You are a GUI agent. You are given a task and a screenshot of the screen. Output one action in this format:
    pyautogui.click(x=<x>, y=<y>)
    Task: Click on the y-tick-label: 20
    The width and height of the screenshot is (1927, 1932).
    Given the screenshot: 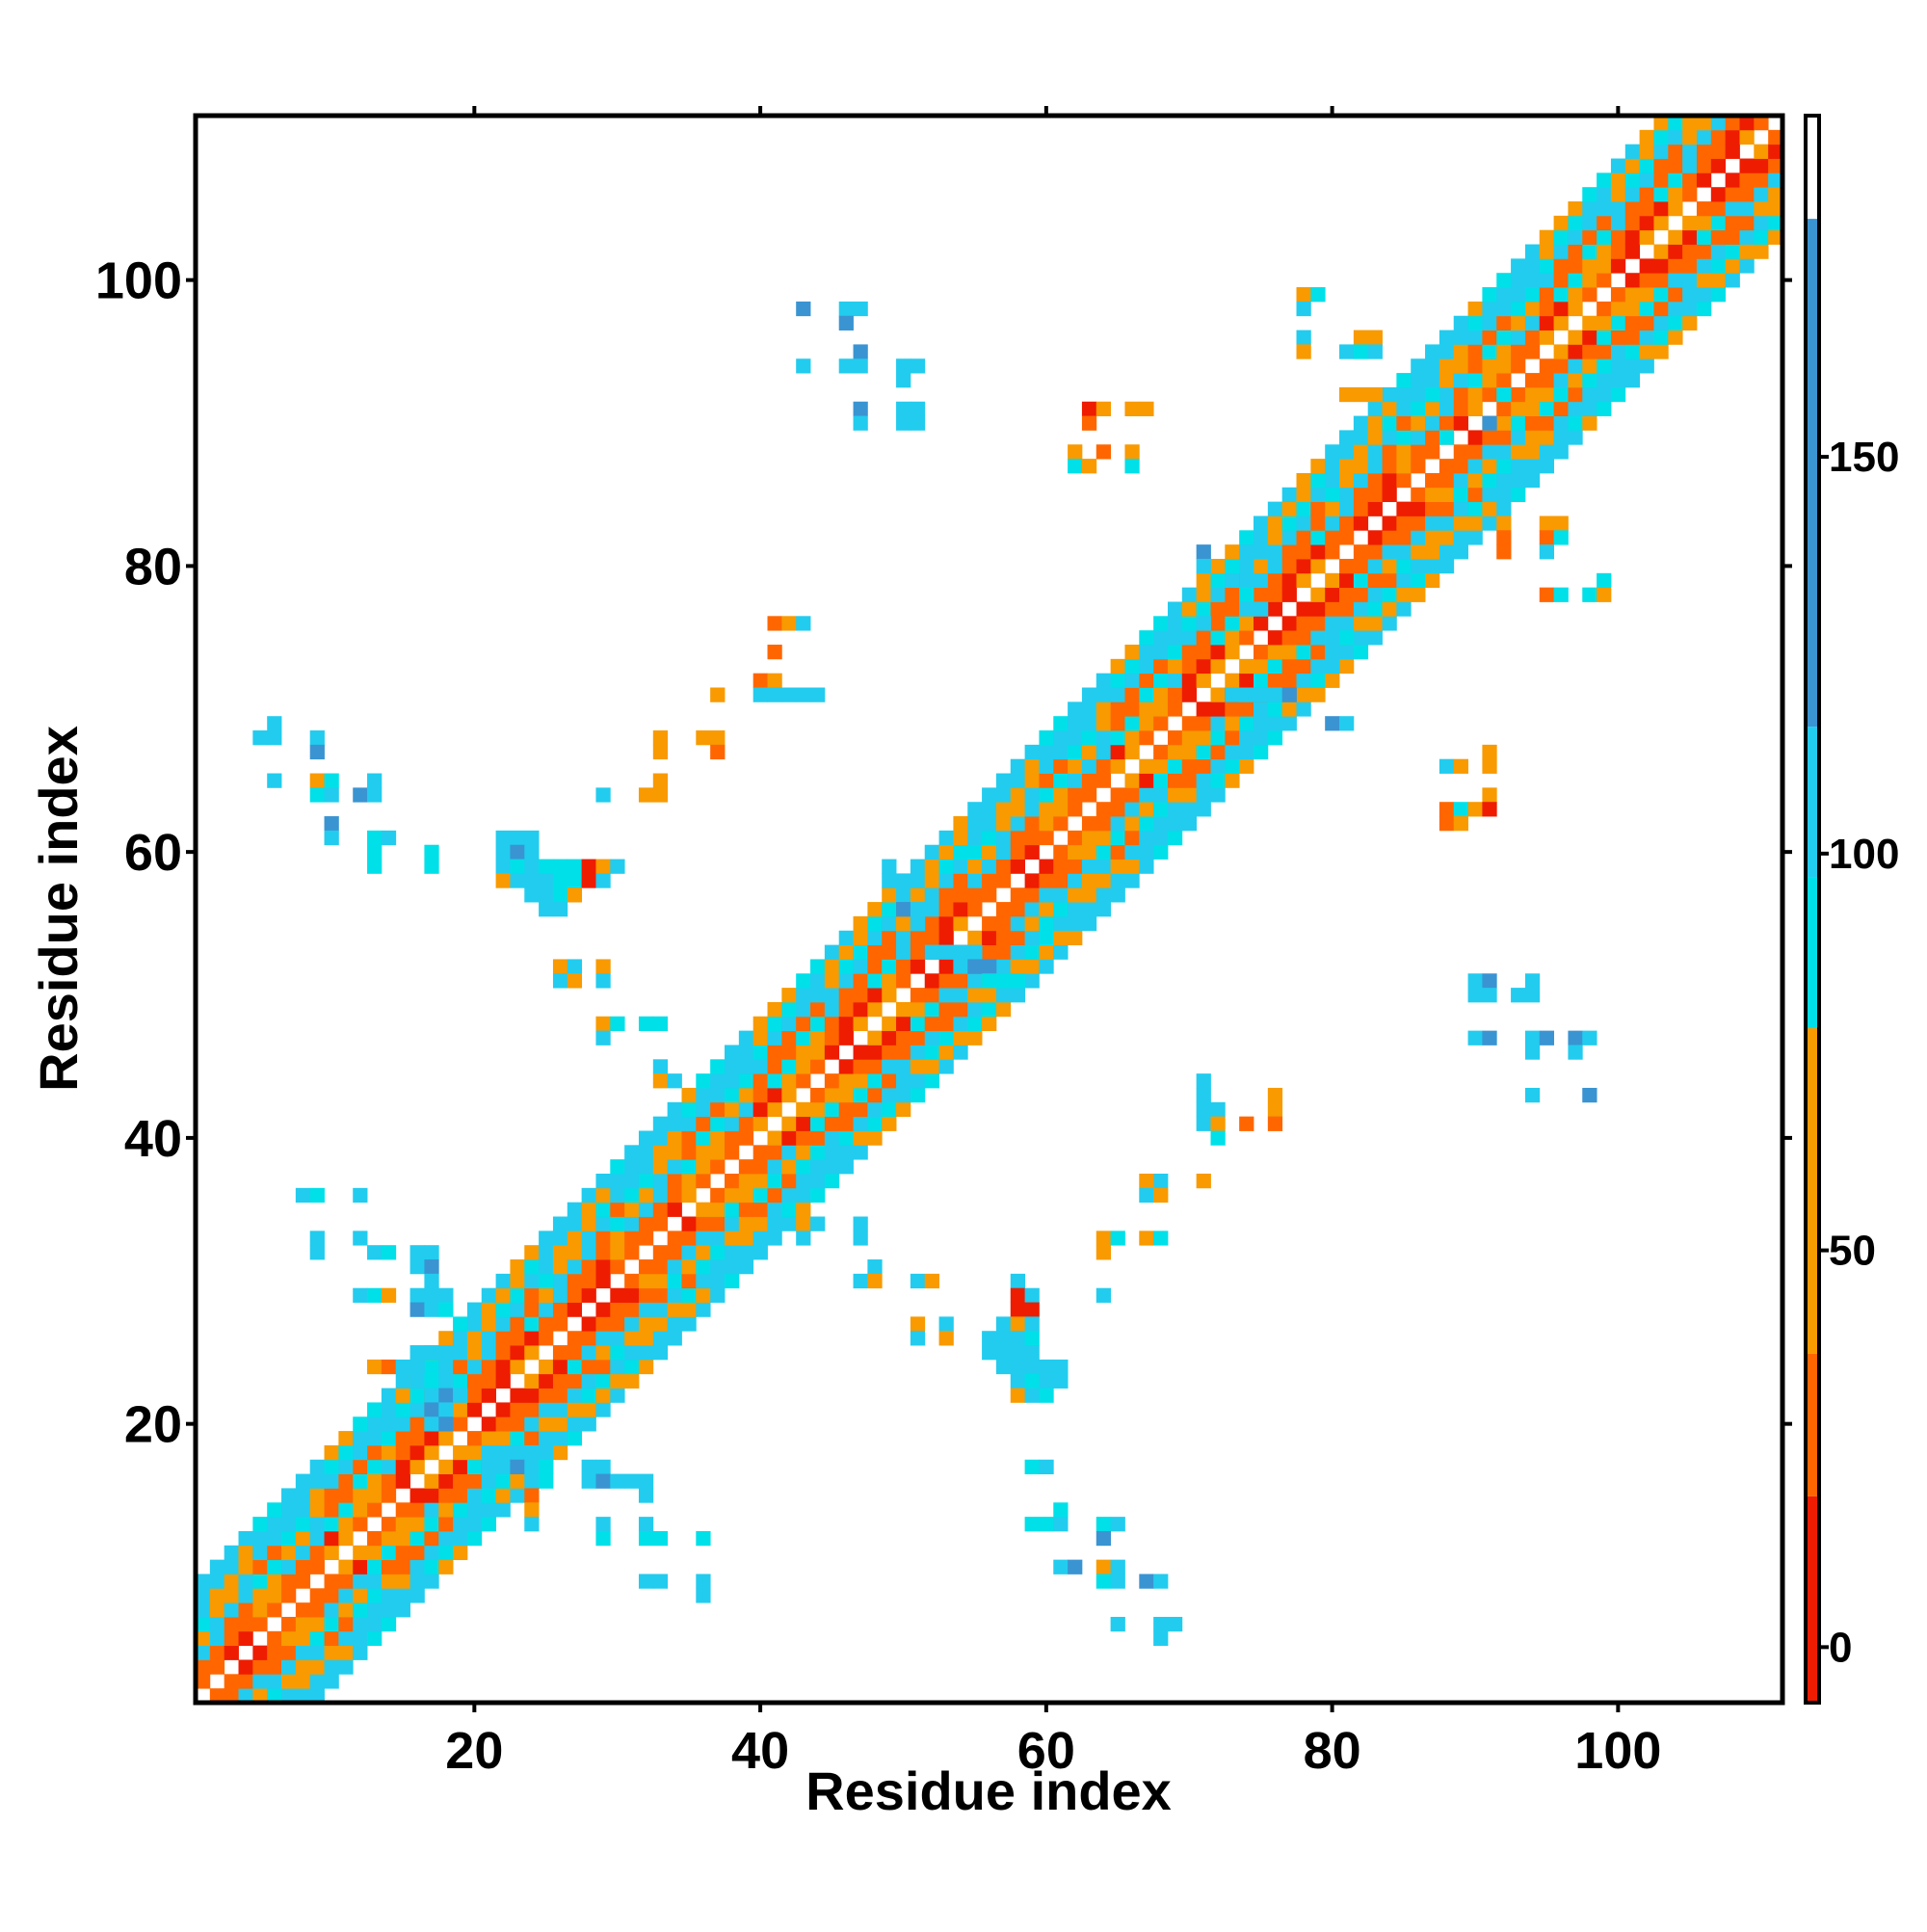 What is the action you would take?
    pyautogui.click(x=153, y=1425)
    